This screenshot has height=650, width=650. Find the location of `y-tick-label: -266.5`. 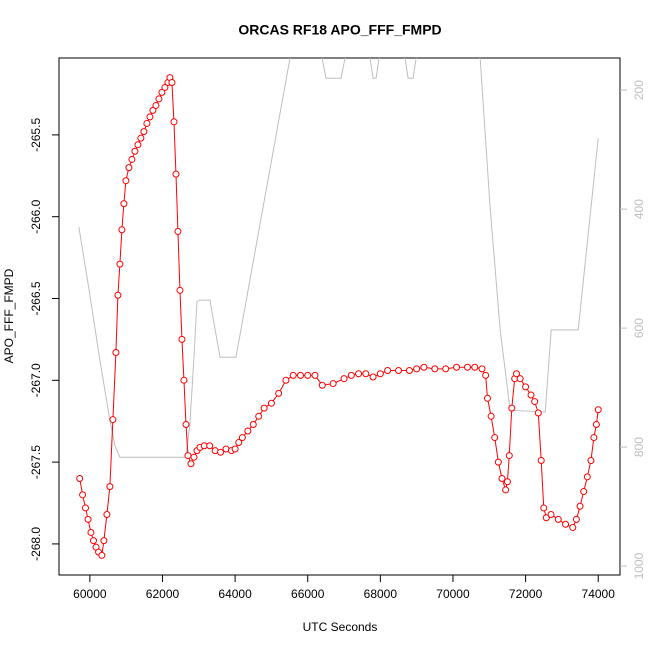

y-tick-label: -266.5 is located at coordinates (36, 298).